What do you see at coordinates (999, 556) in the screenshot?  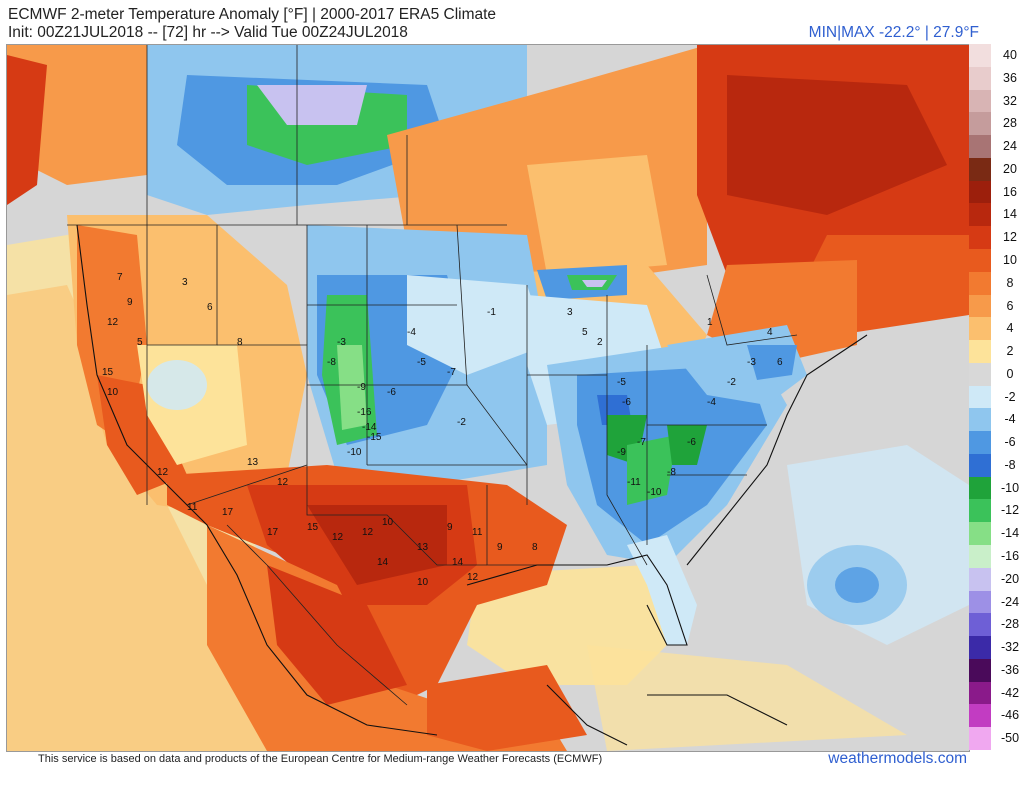 I see `colorbar-step: -16` at bounding box center [999, 556].